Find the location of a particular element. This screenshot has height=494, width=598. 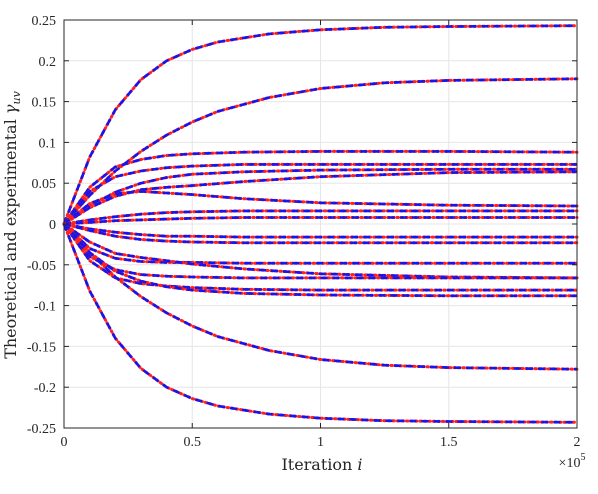

series-14-experimental-line is located at coordinates (319, 257).